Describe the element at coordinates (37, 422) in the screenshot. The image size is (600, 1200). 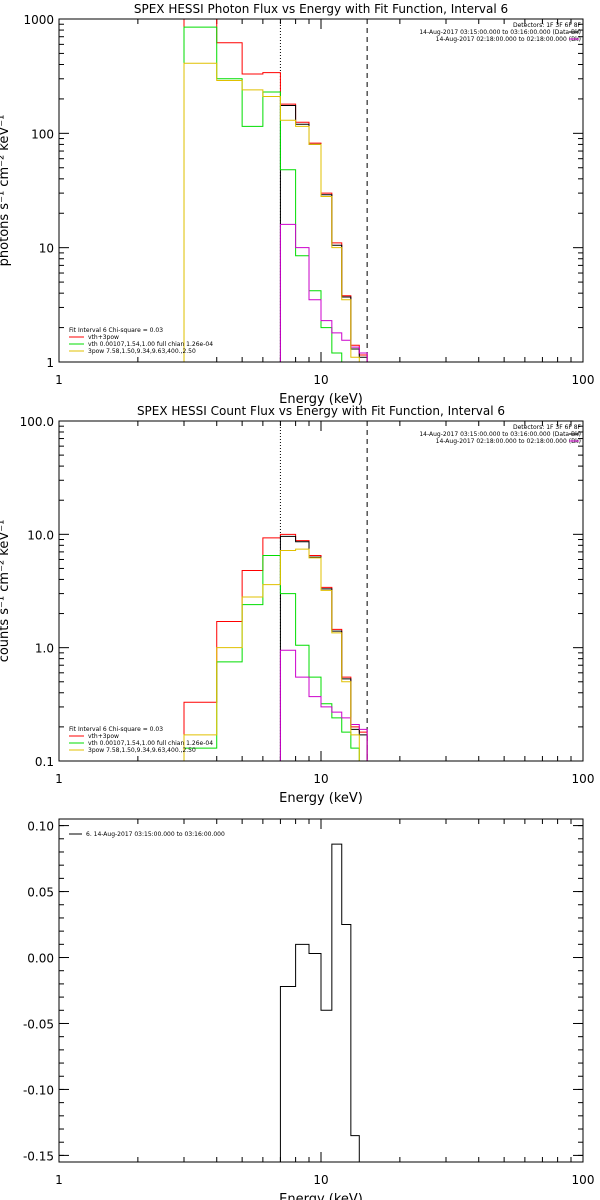
I see `y-tick-label: 100.0` at that location.